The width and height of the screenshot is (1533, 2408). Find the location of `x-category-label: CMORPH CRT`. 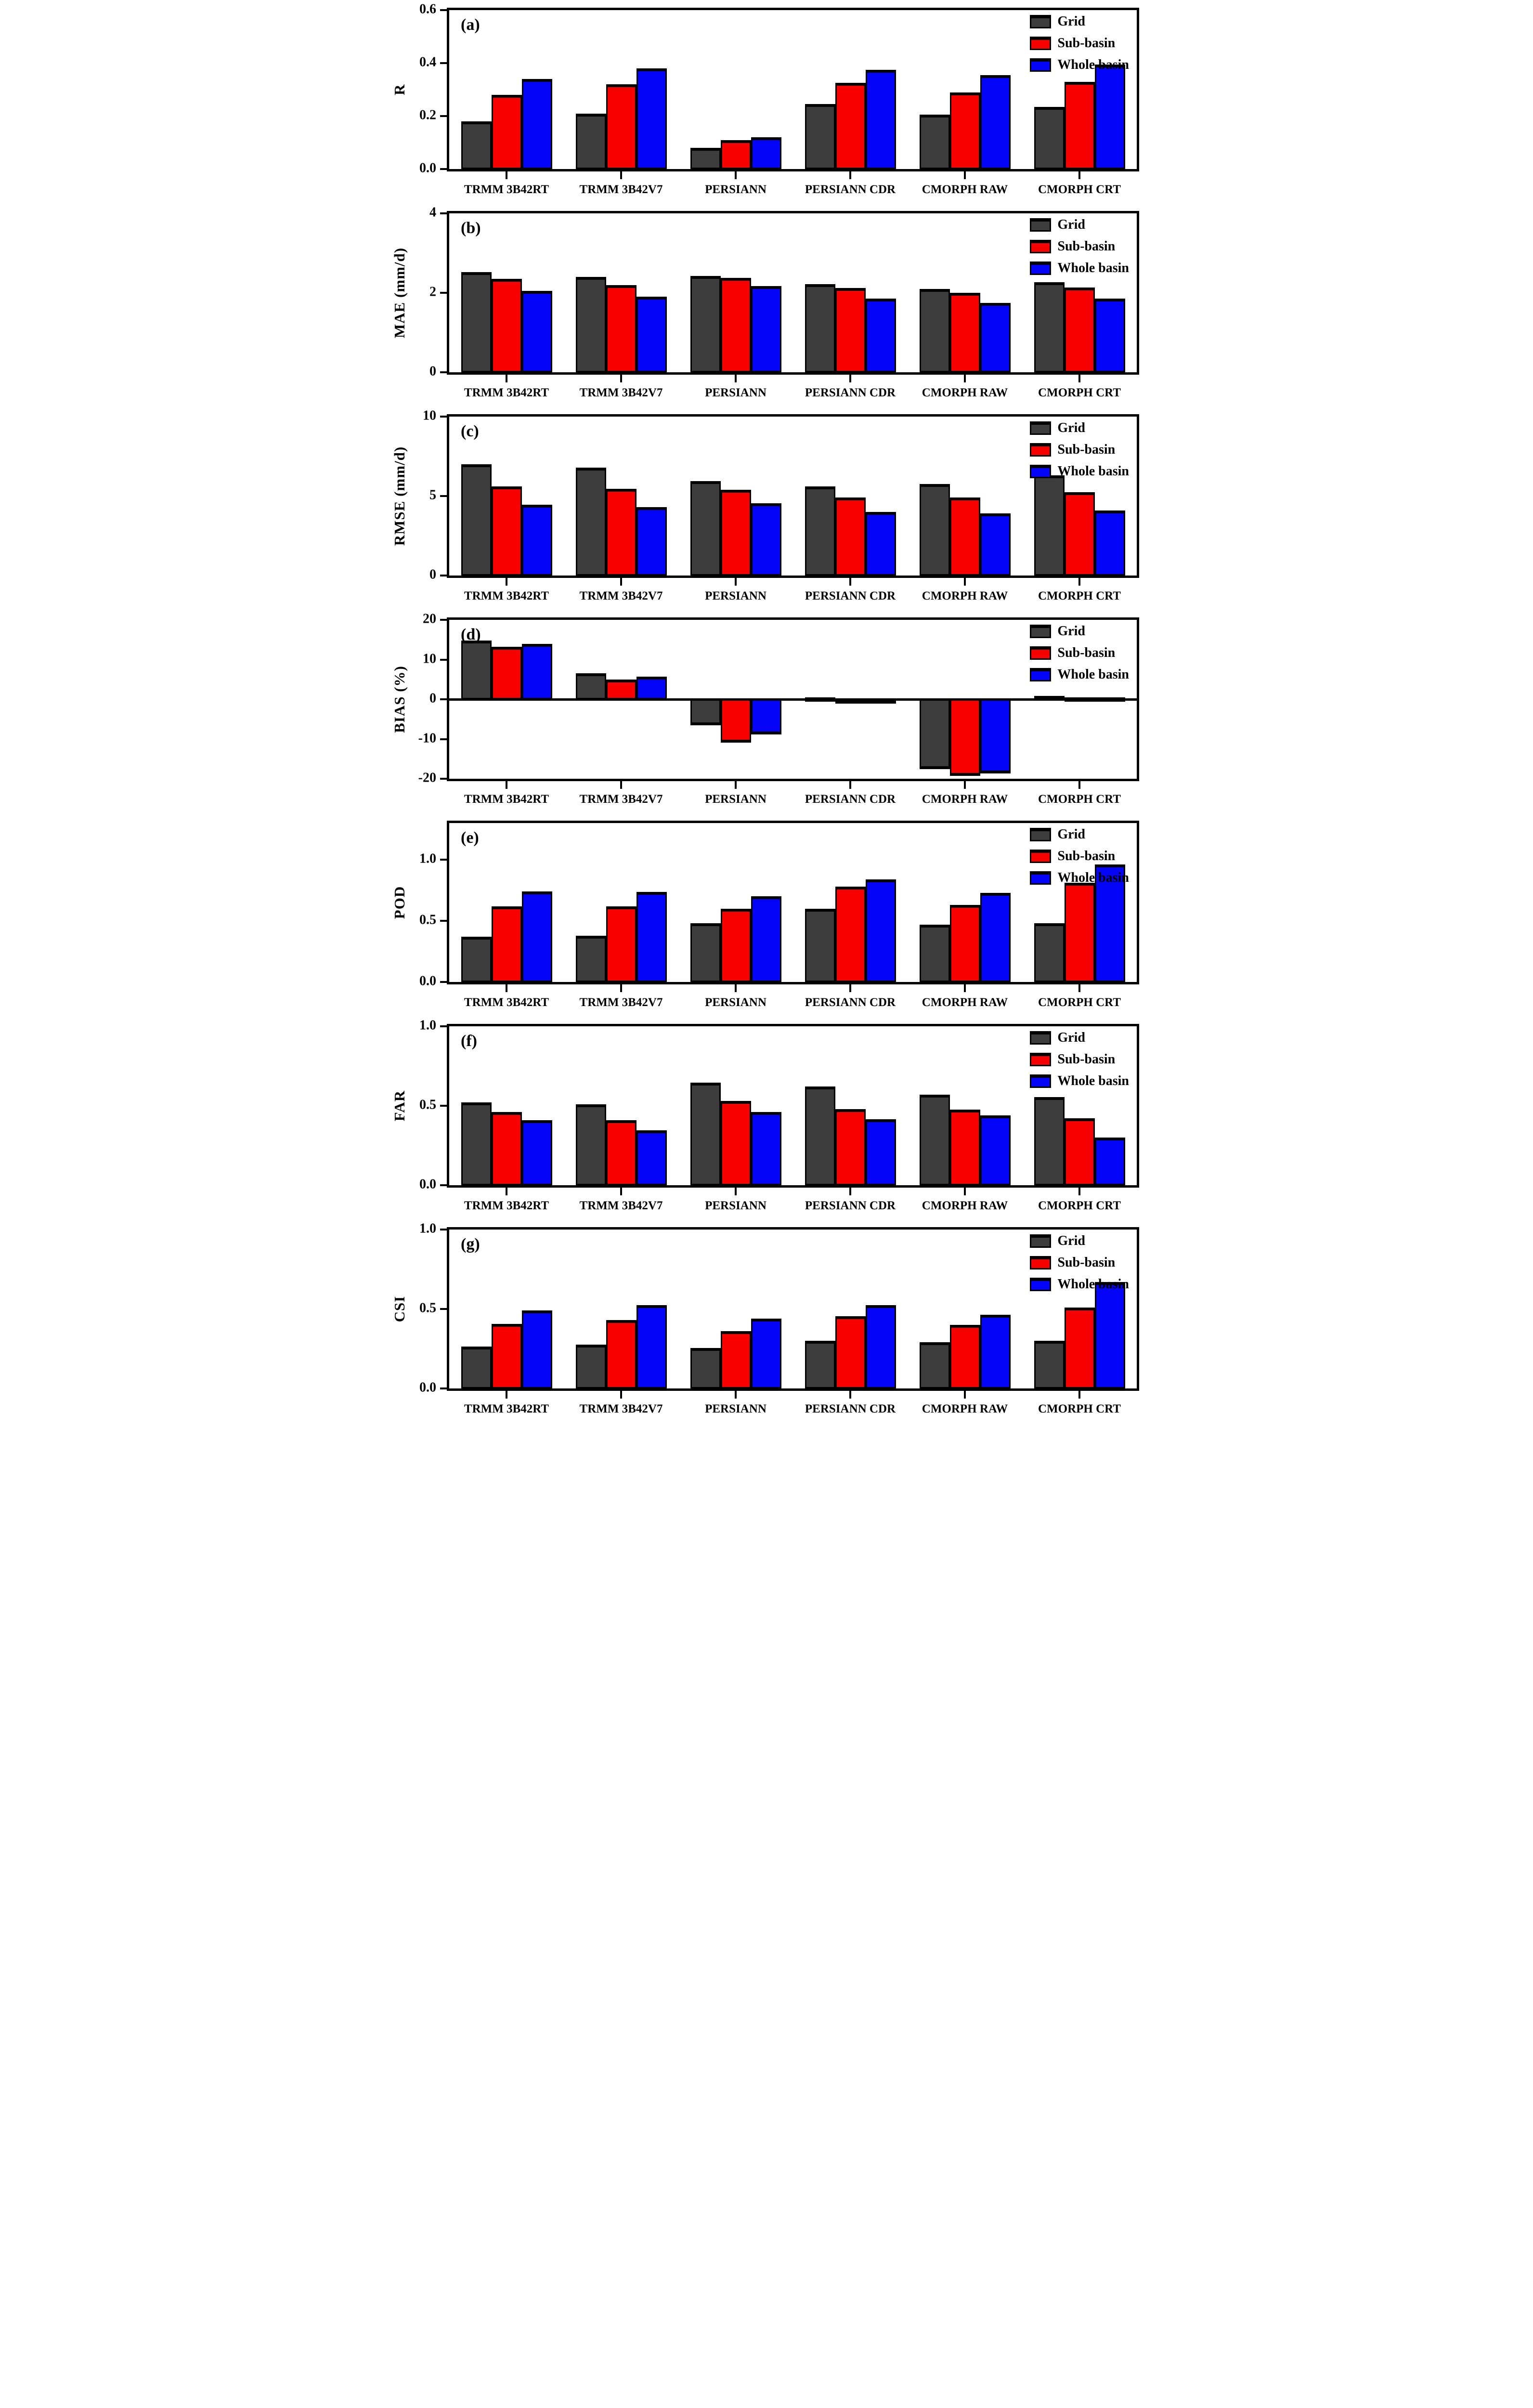

x-category-label: CMORPH CRT is located at coordinates (1079, 1002).